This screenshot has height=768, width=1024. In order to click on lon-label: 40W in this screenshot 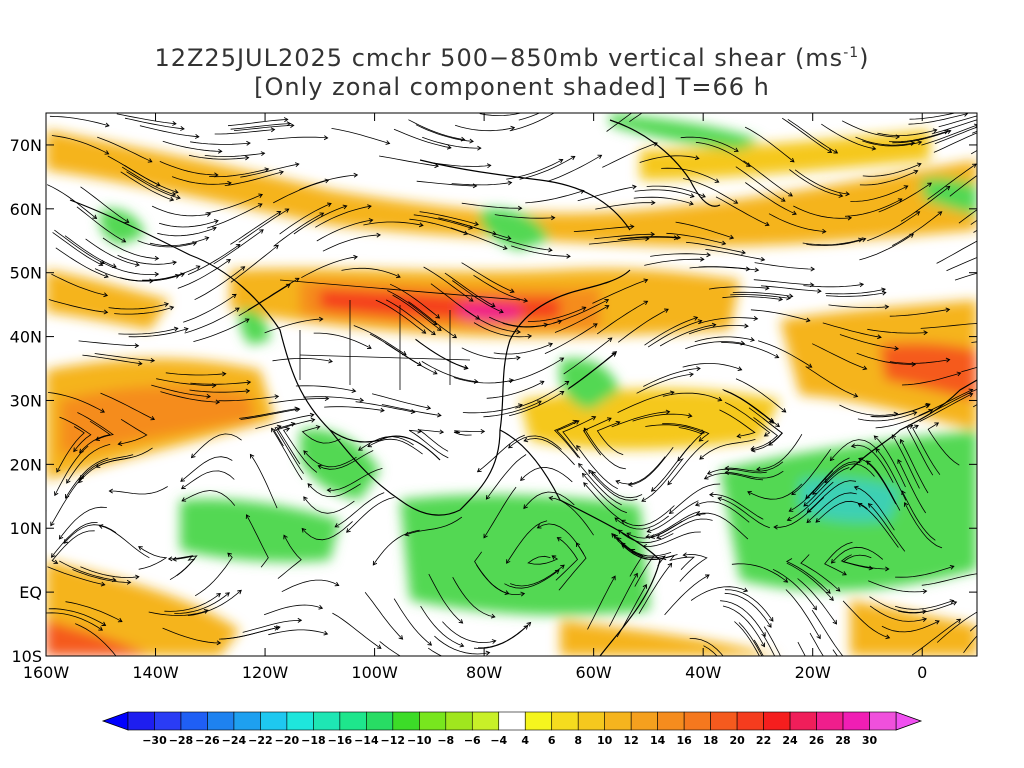, I will do `click(703, 672)`.